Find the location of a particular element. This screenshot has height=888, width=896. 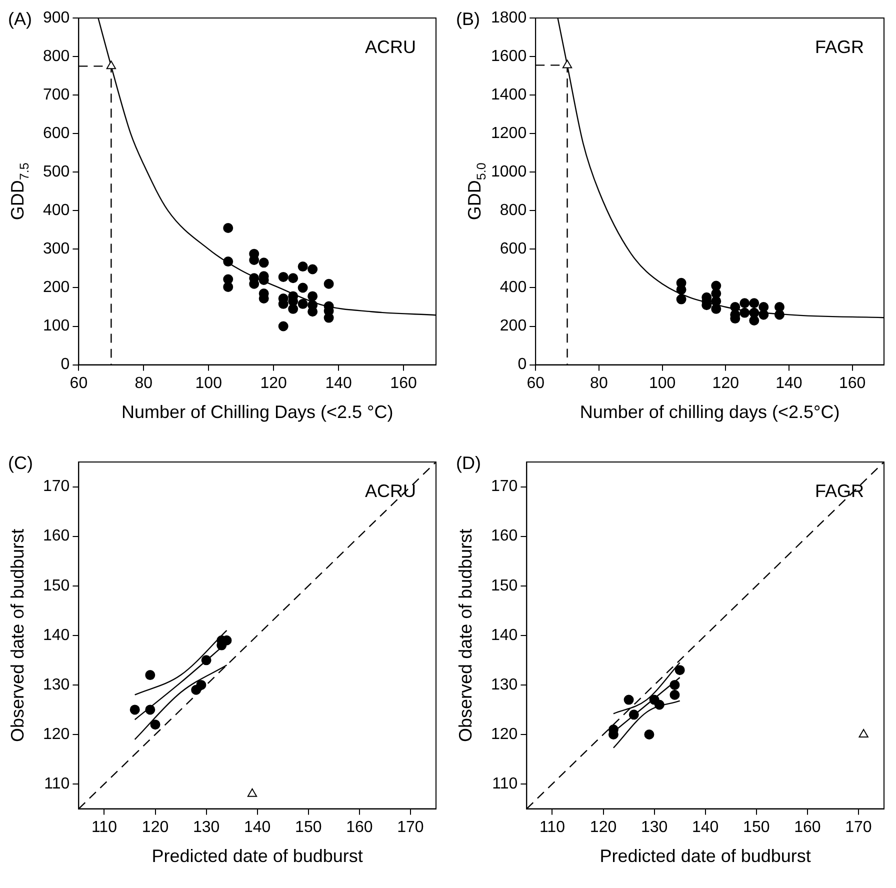

text: (A) is located at coordinates (20, 18).